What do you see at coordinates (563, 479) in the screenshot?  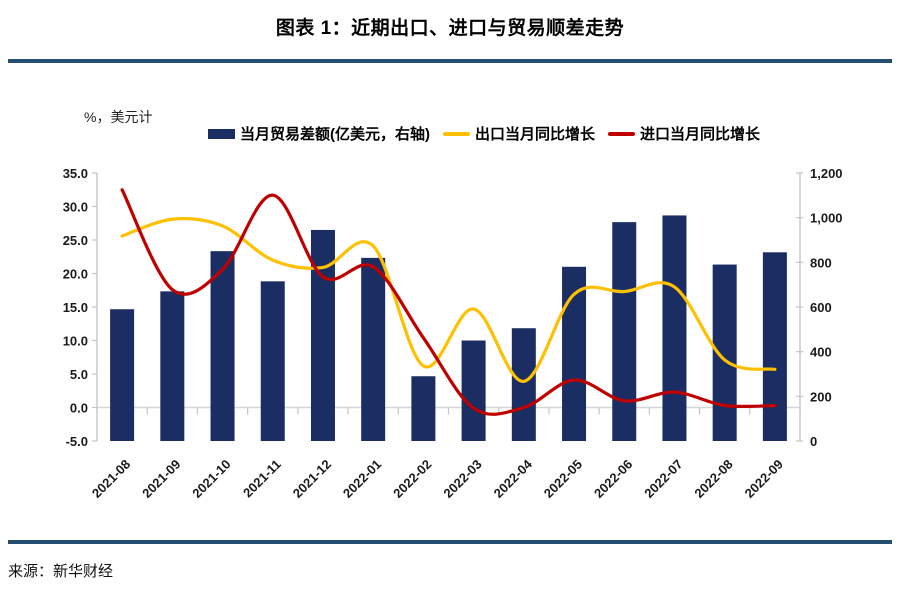 I see `x-axis-label: 2022-05` at bounding box center [563, 479].